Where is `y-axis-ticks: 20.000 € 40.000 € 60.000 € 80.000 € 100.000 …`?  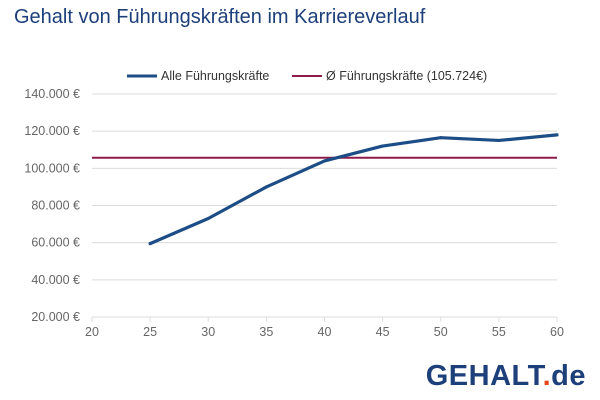 y-axis-ticks: 20.000 € 40.000 € 60.000 € 80.000 € 100.000 … is located at coordinates (52, 205).